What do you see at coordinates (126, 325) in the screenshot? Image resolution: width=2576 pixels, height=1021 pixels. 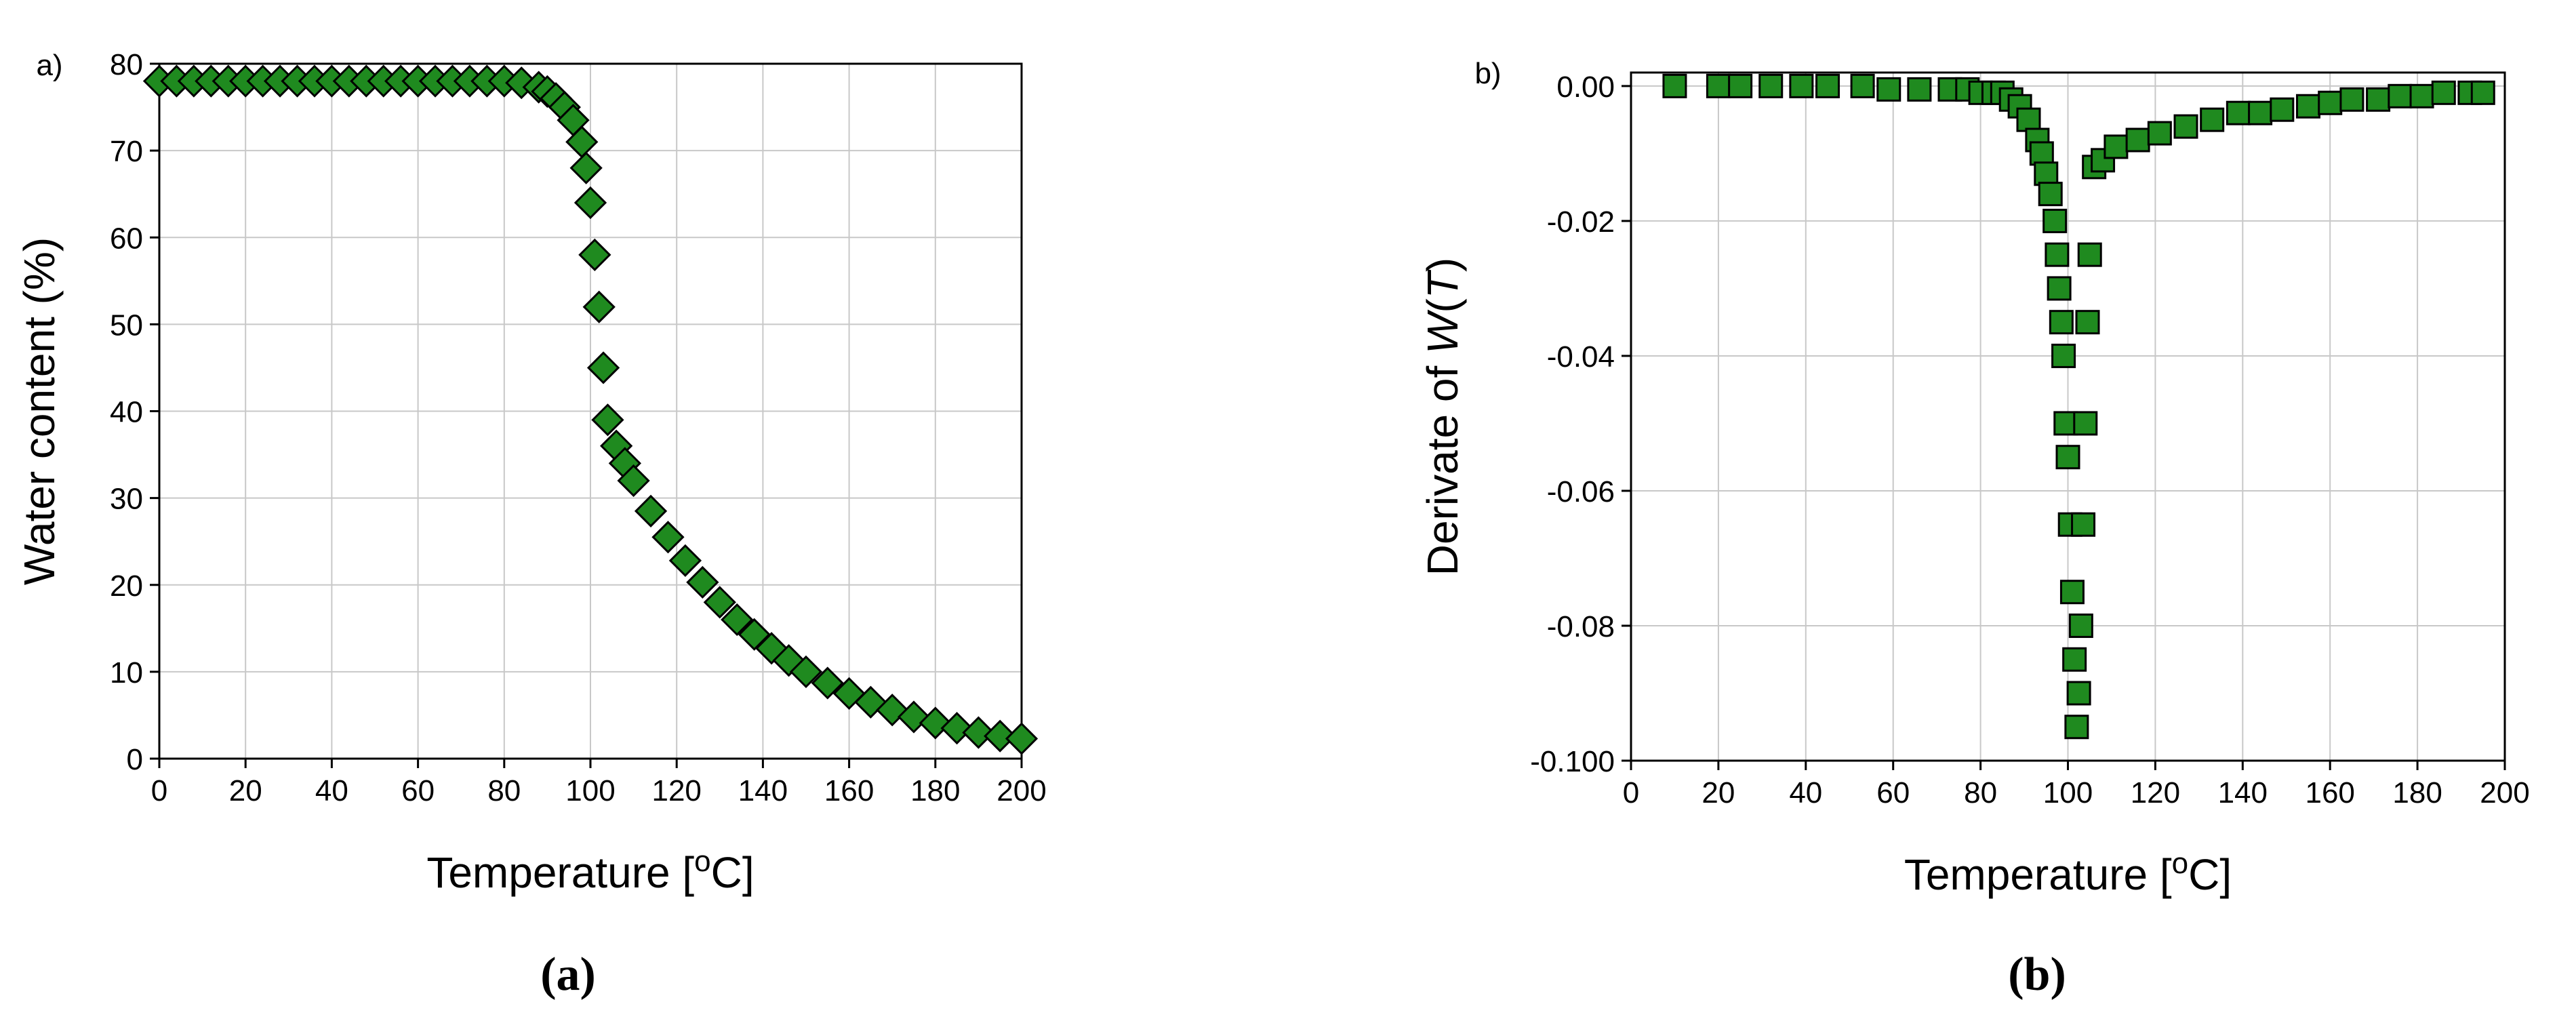 I see `y-tick-label: 50` at bounding box center [126, 325].